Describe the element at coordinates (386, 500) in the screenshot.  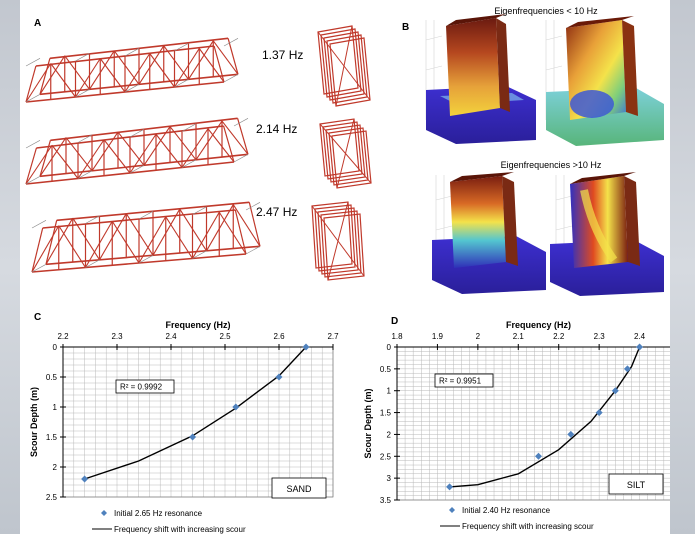
I see `y-tick-label: 3.5` at that location.